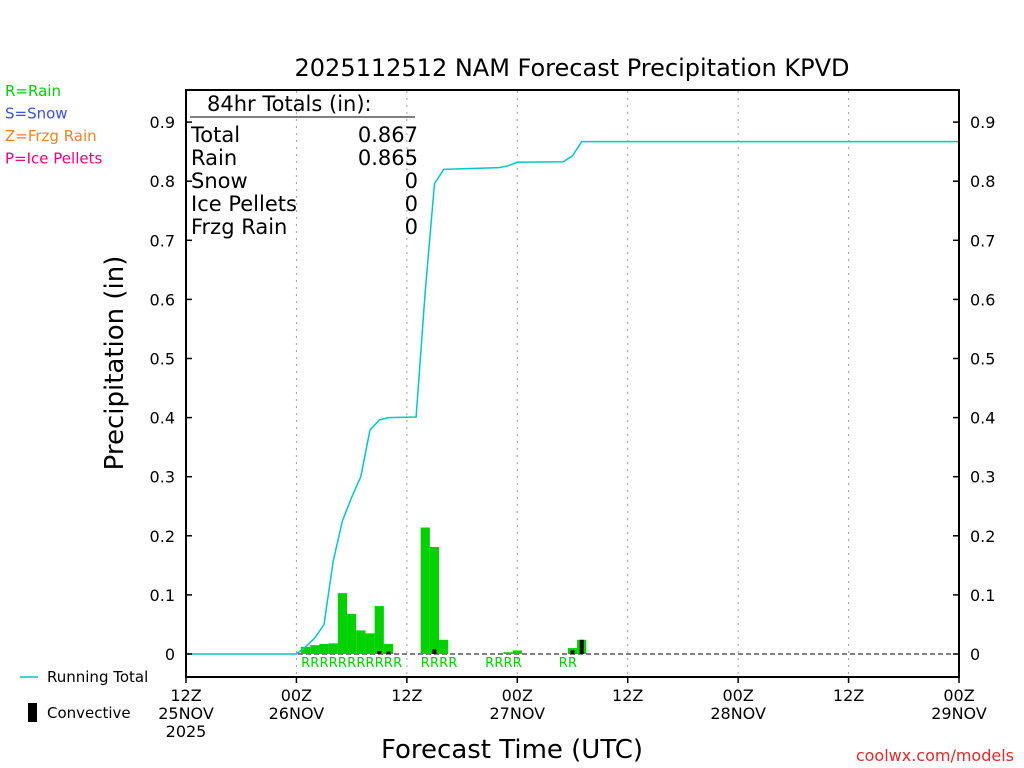 The height and width of the screenshot is (768, 1024). I want to click on y-tick-label-left: 0.2, so click(162, 536).